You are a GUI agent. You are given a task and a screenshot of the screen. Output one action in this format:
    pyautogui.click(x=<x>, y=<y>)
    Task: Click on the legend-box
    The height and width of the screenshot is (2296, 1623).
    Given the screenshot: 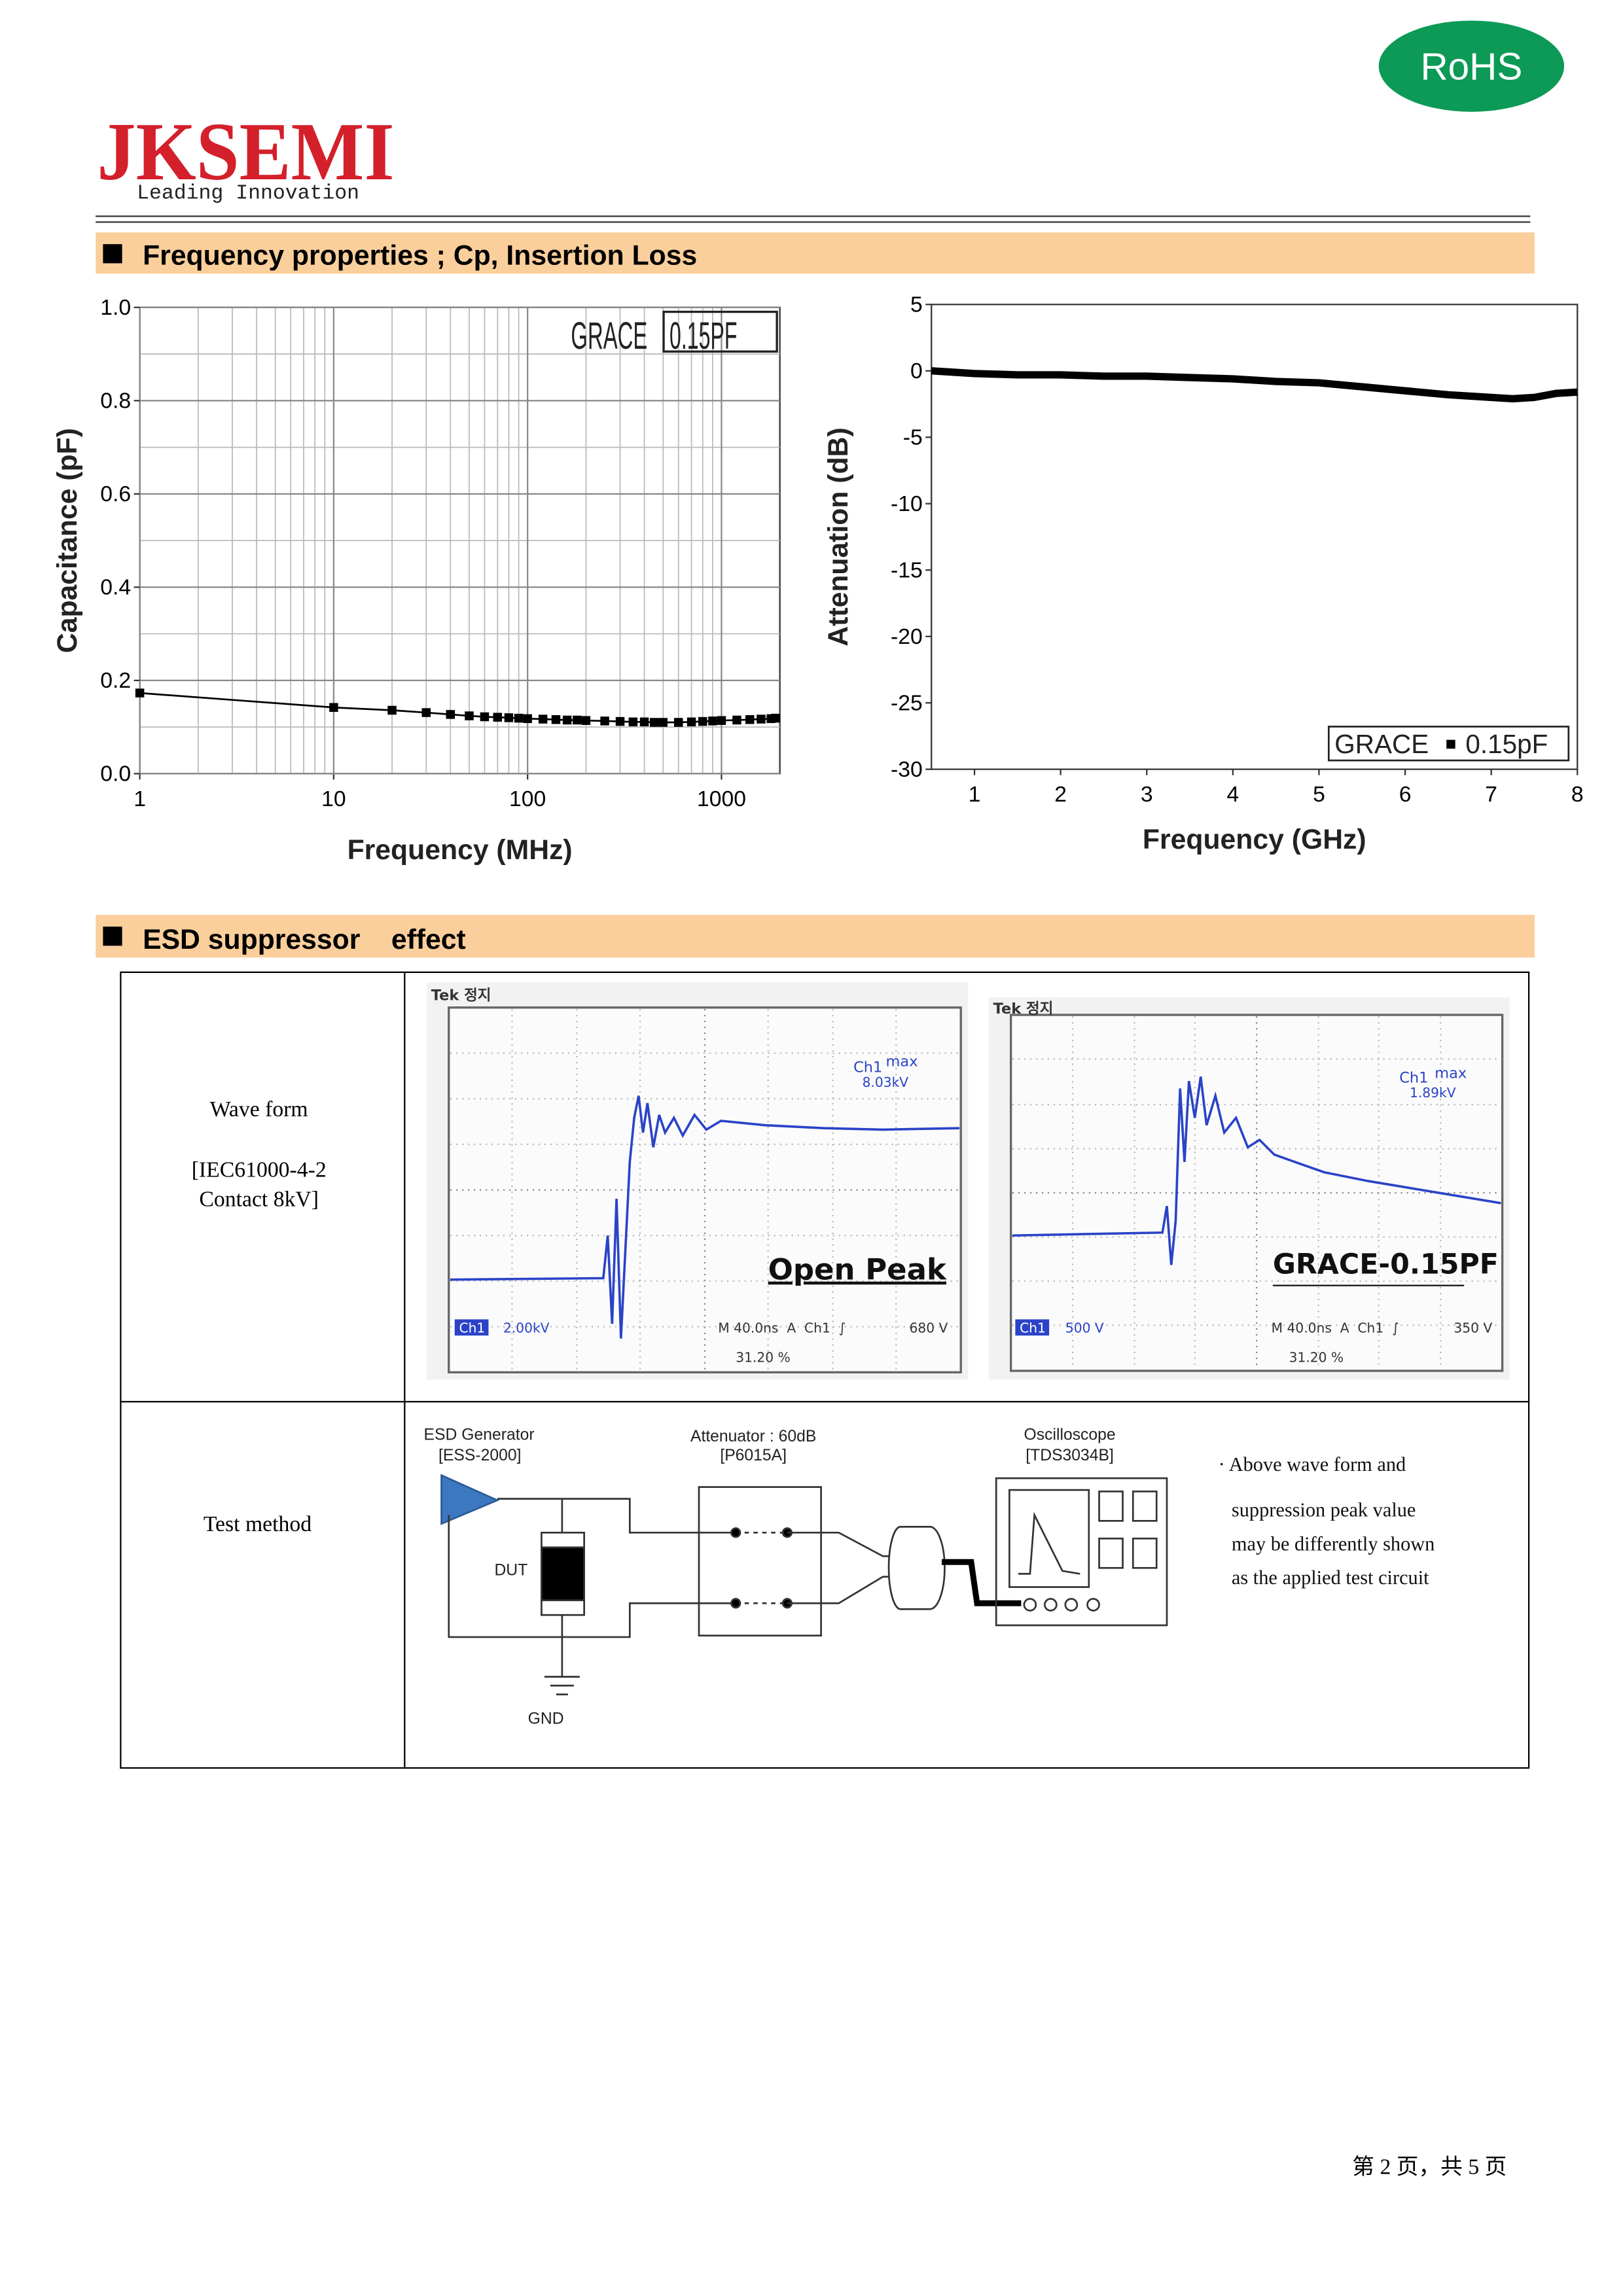 What is the action you would take?
    pyautogui.click(x=720, y=331)
    